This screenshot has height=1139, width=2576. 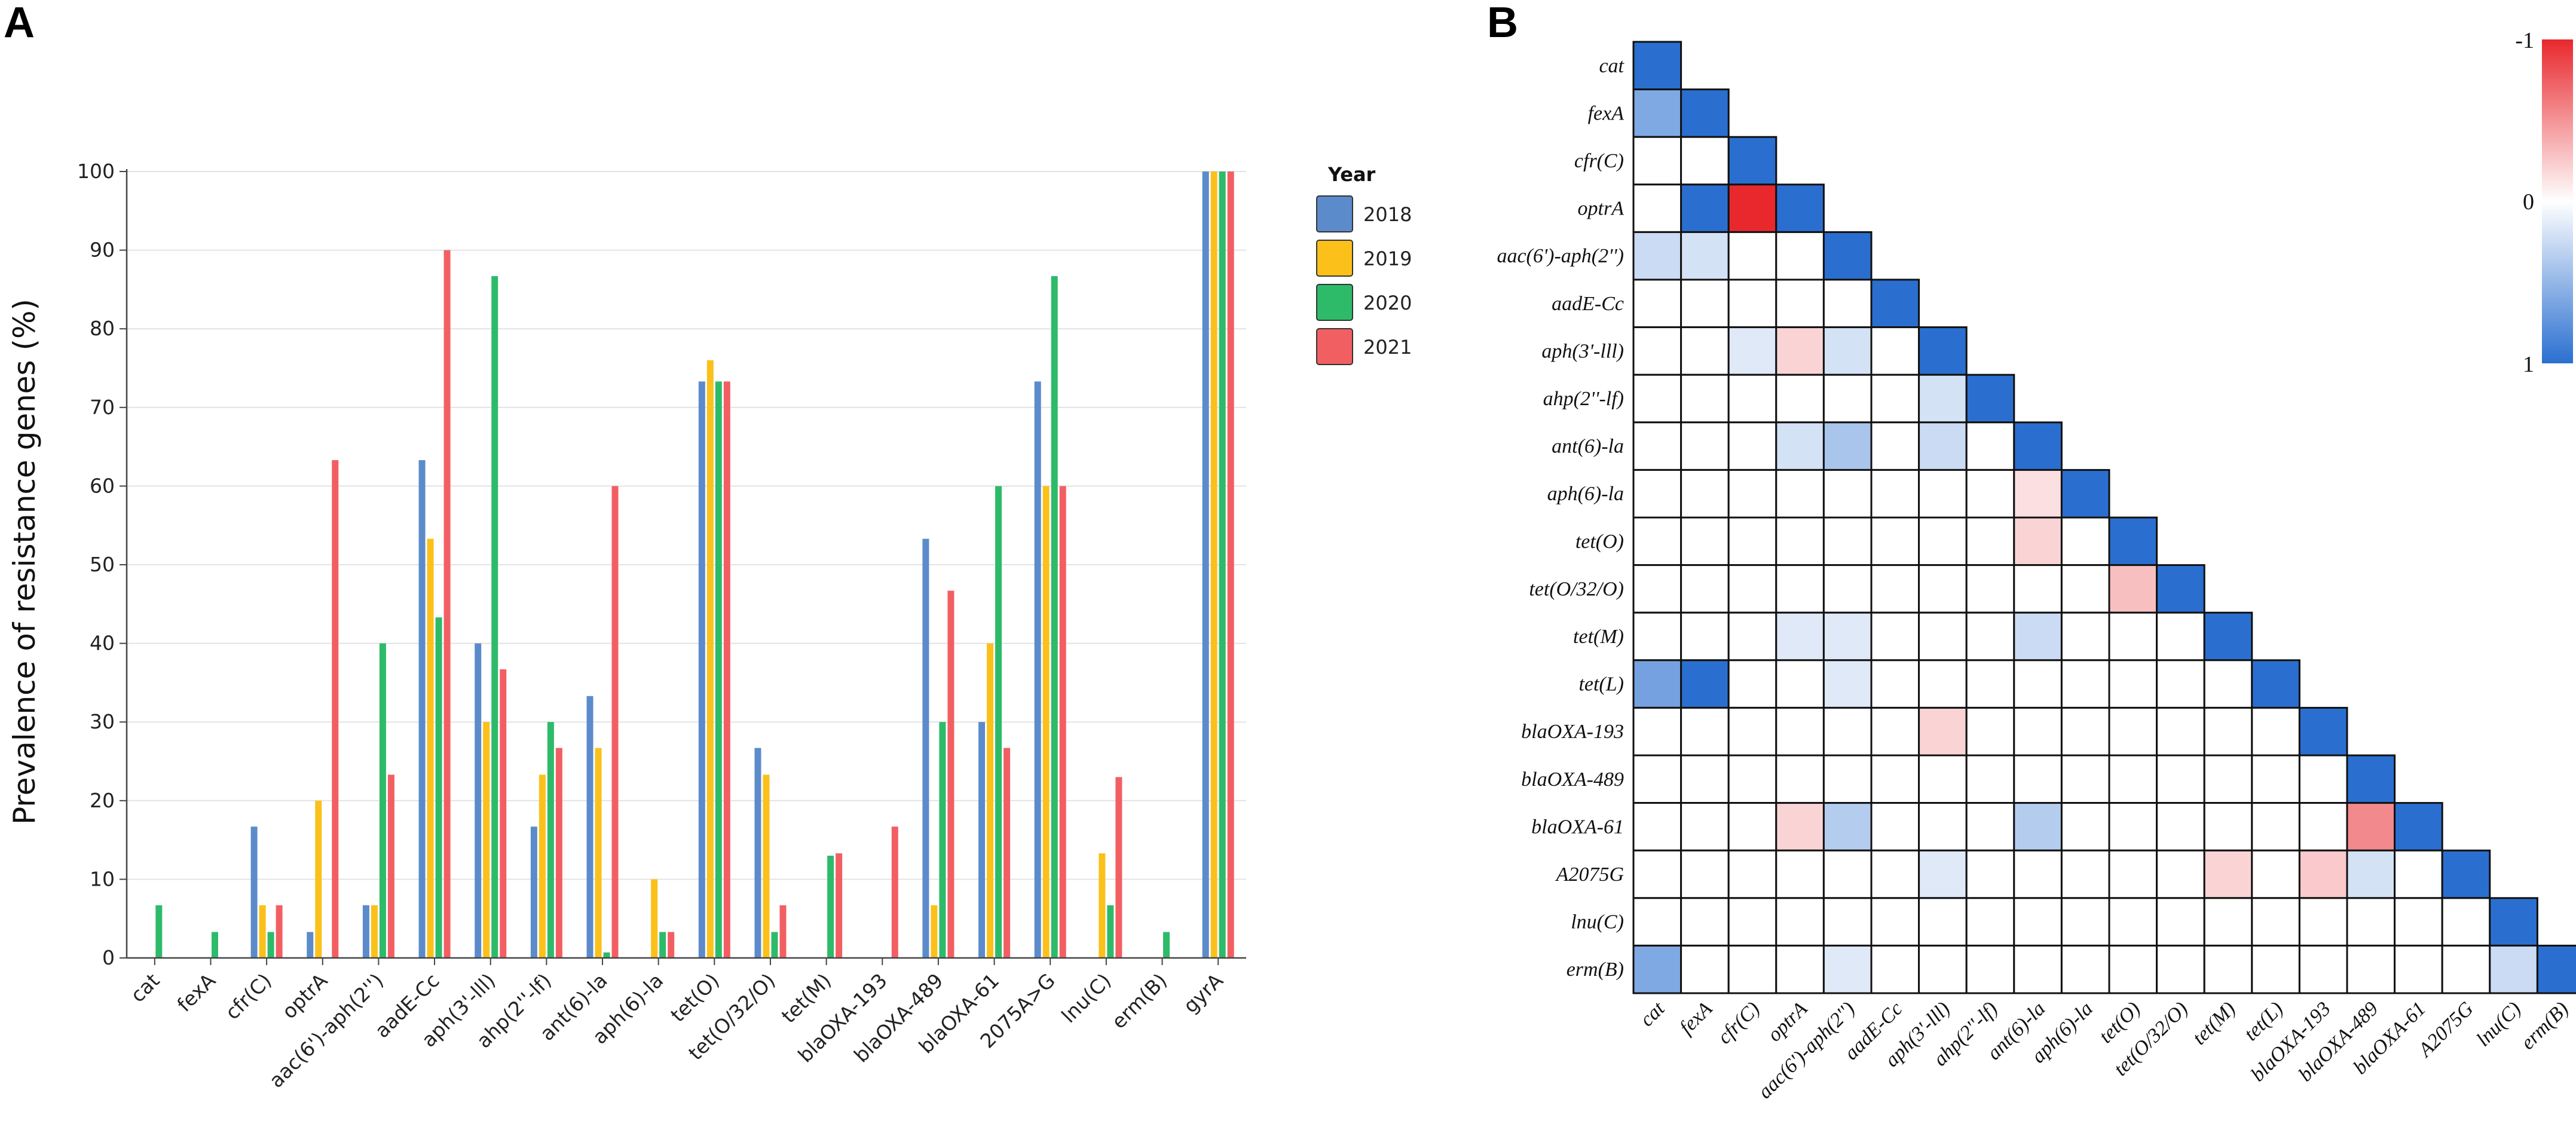 I want to click on row-label: ant(6)-la, so click(x=1588, y=447).